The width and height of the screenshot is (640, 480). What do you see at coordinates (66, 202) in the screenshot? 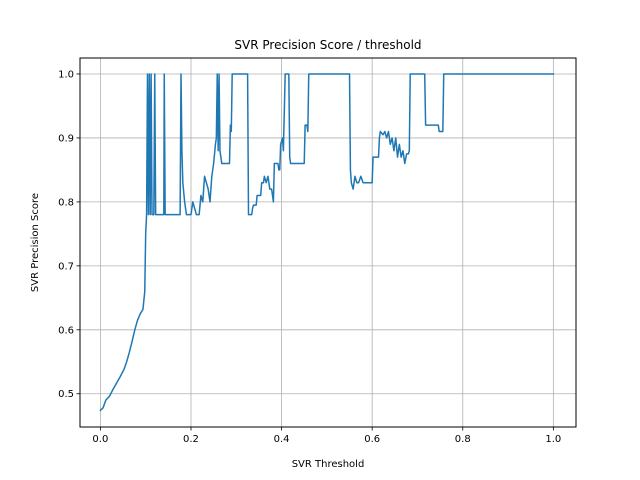
I see `y-tick-label: 0.8` at bounding box center [66, 202].